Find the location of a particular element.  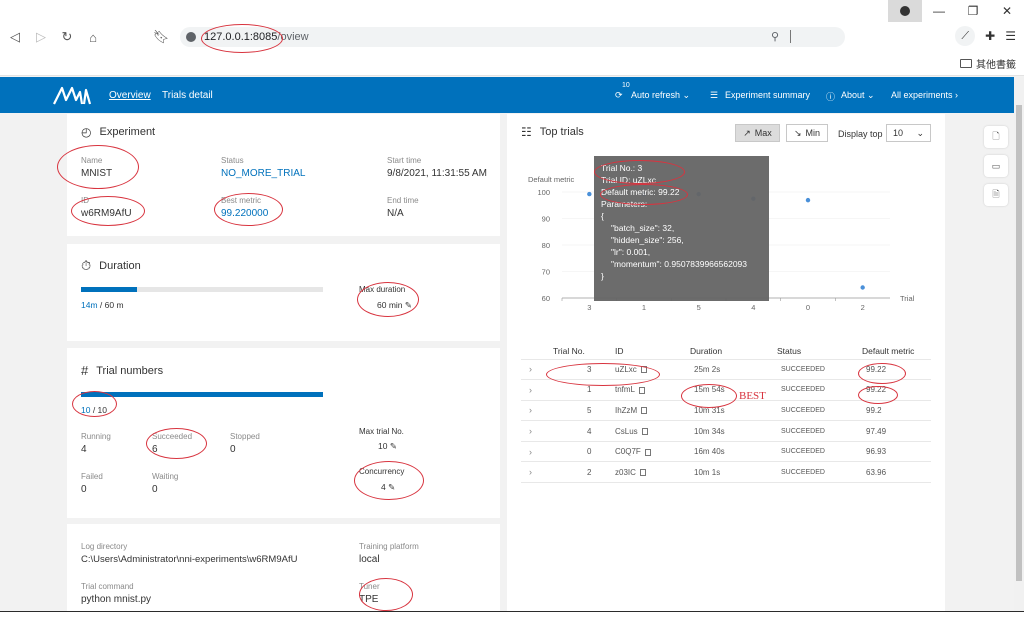

nni-logo is located at coordinates (72, 95).